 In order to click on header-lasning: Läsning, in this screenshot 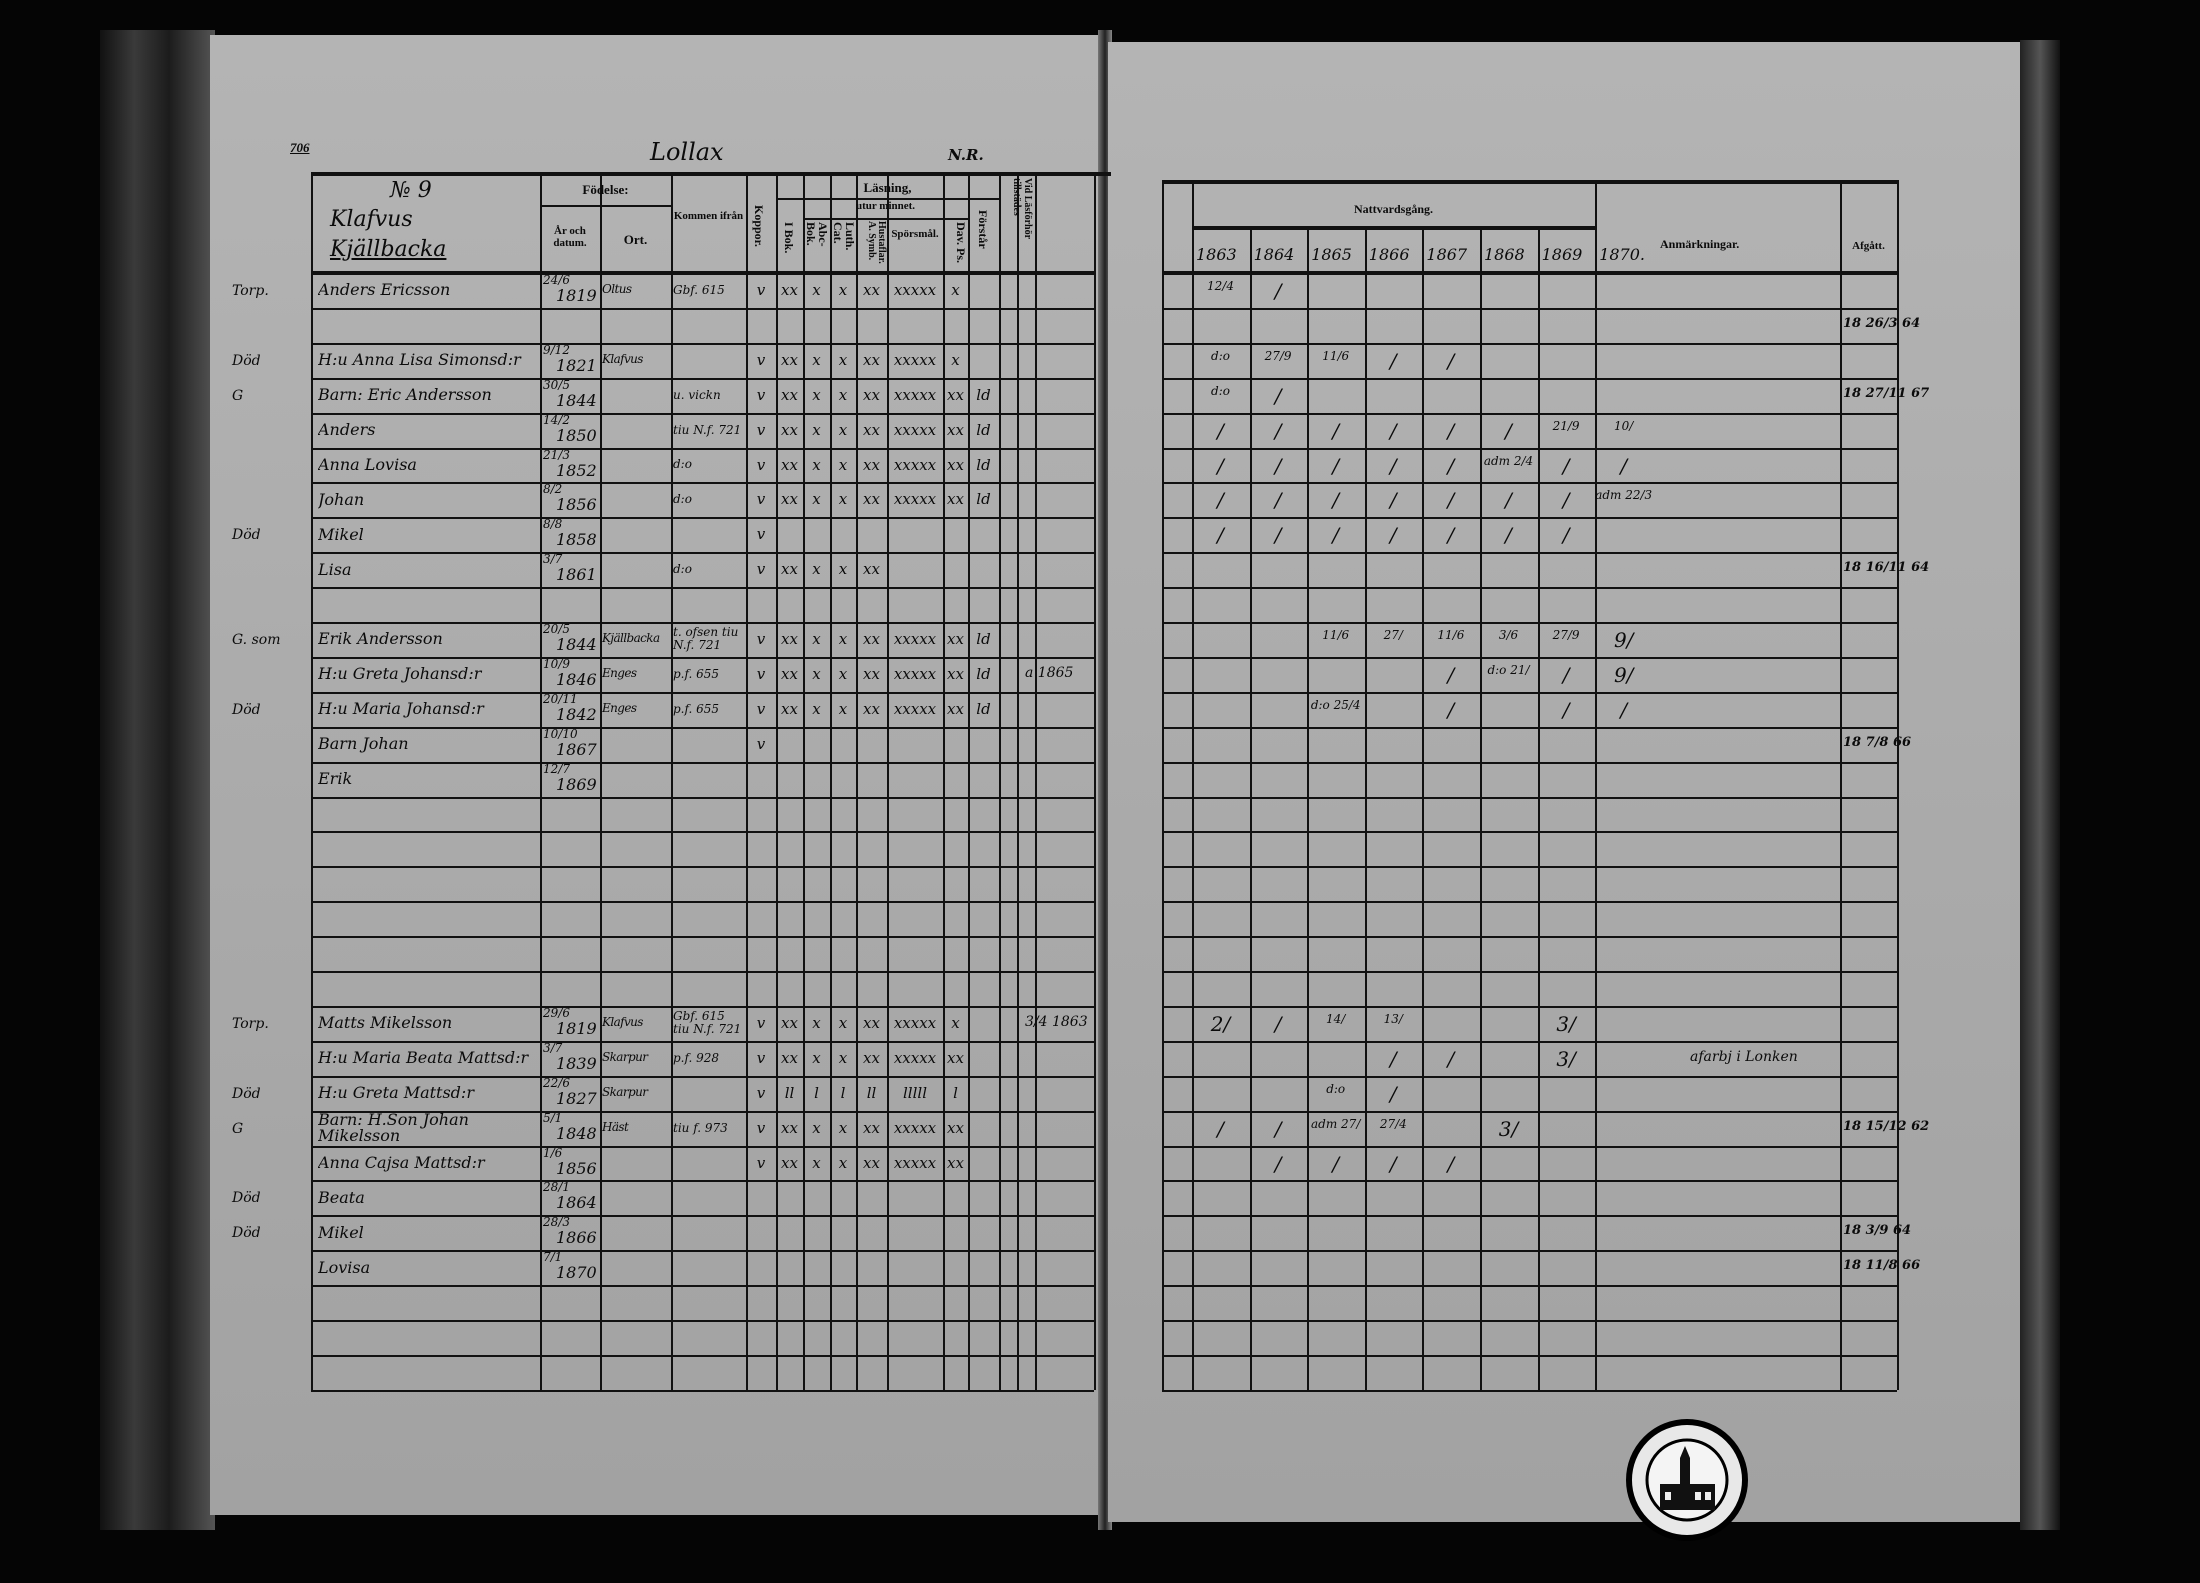, I will do `click(887, 187)`.